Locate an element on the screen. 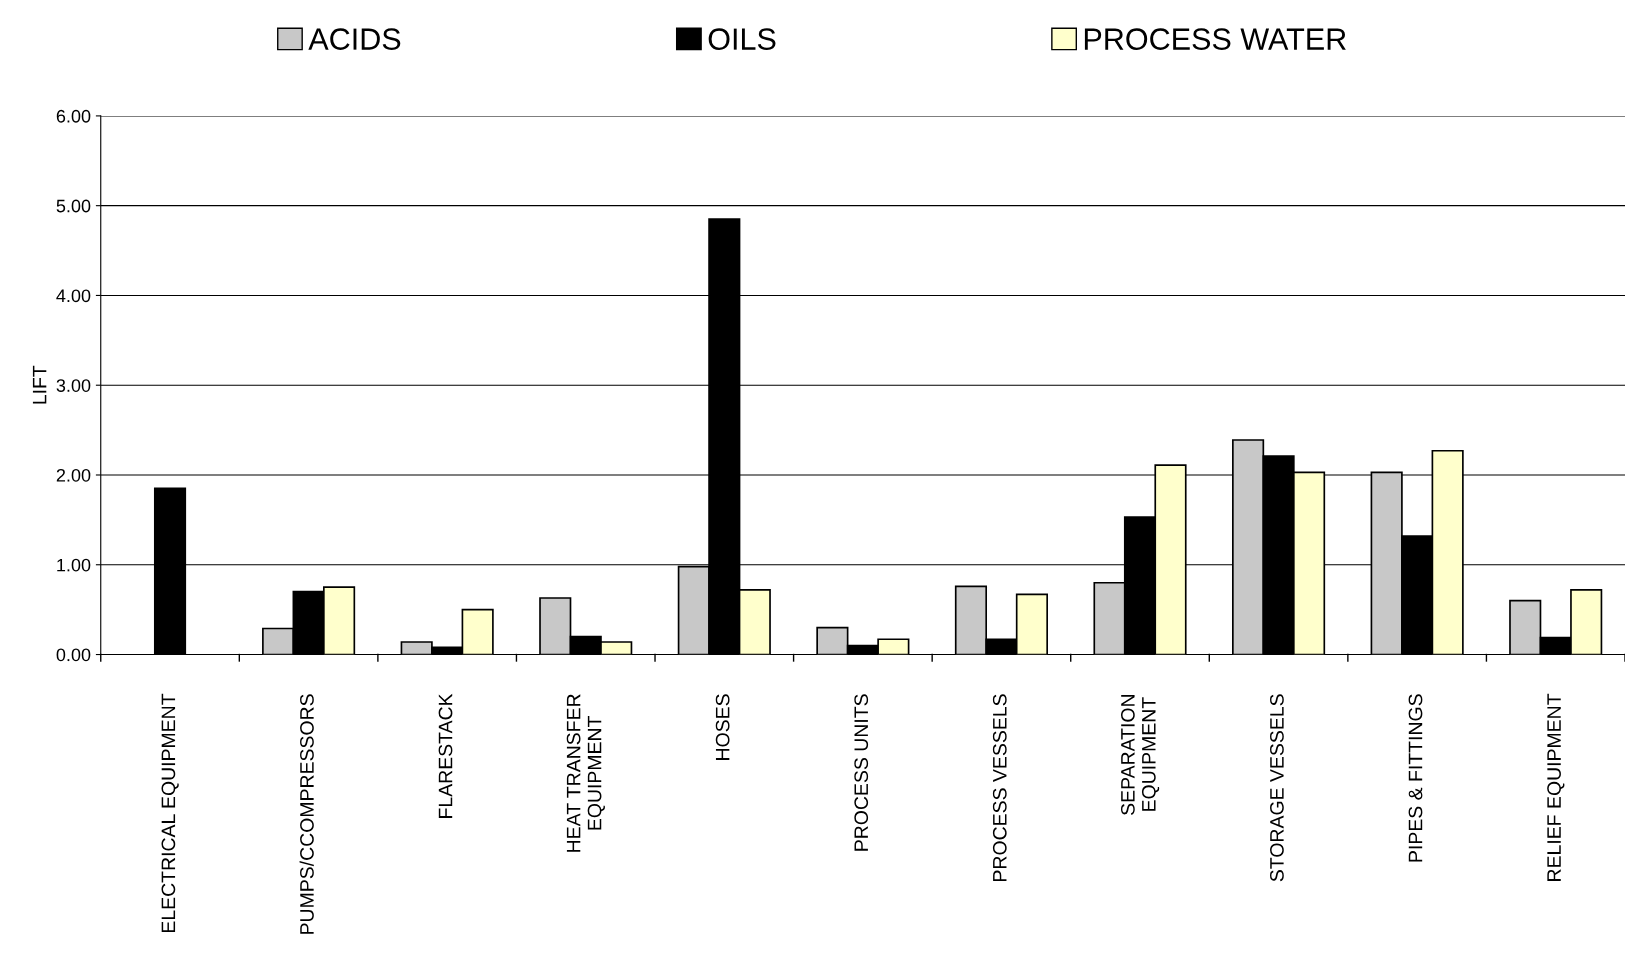 The height and width of the screenshot is (974, 1625). y-tick-label: 6.00 is located at coordinates (73, 116).